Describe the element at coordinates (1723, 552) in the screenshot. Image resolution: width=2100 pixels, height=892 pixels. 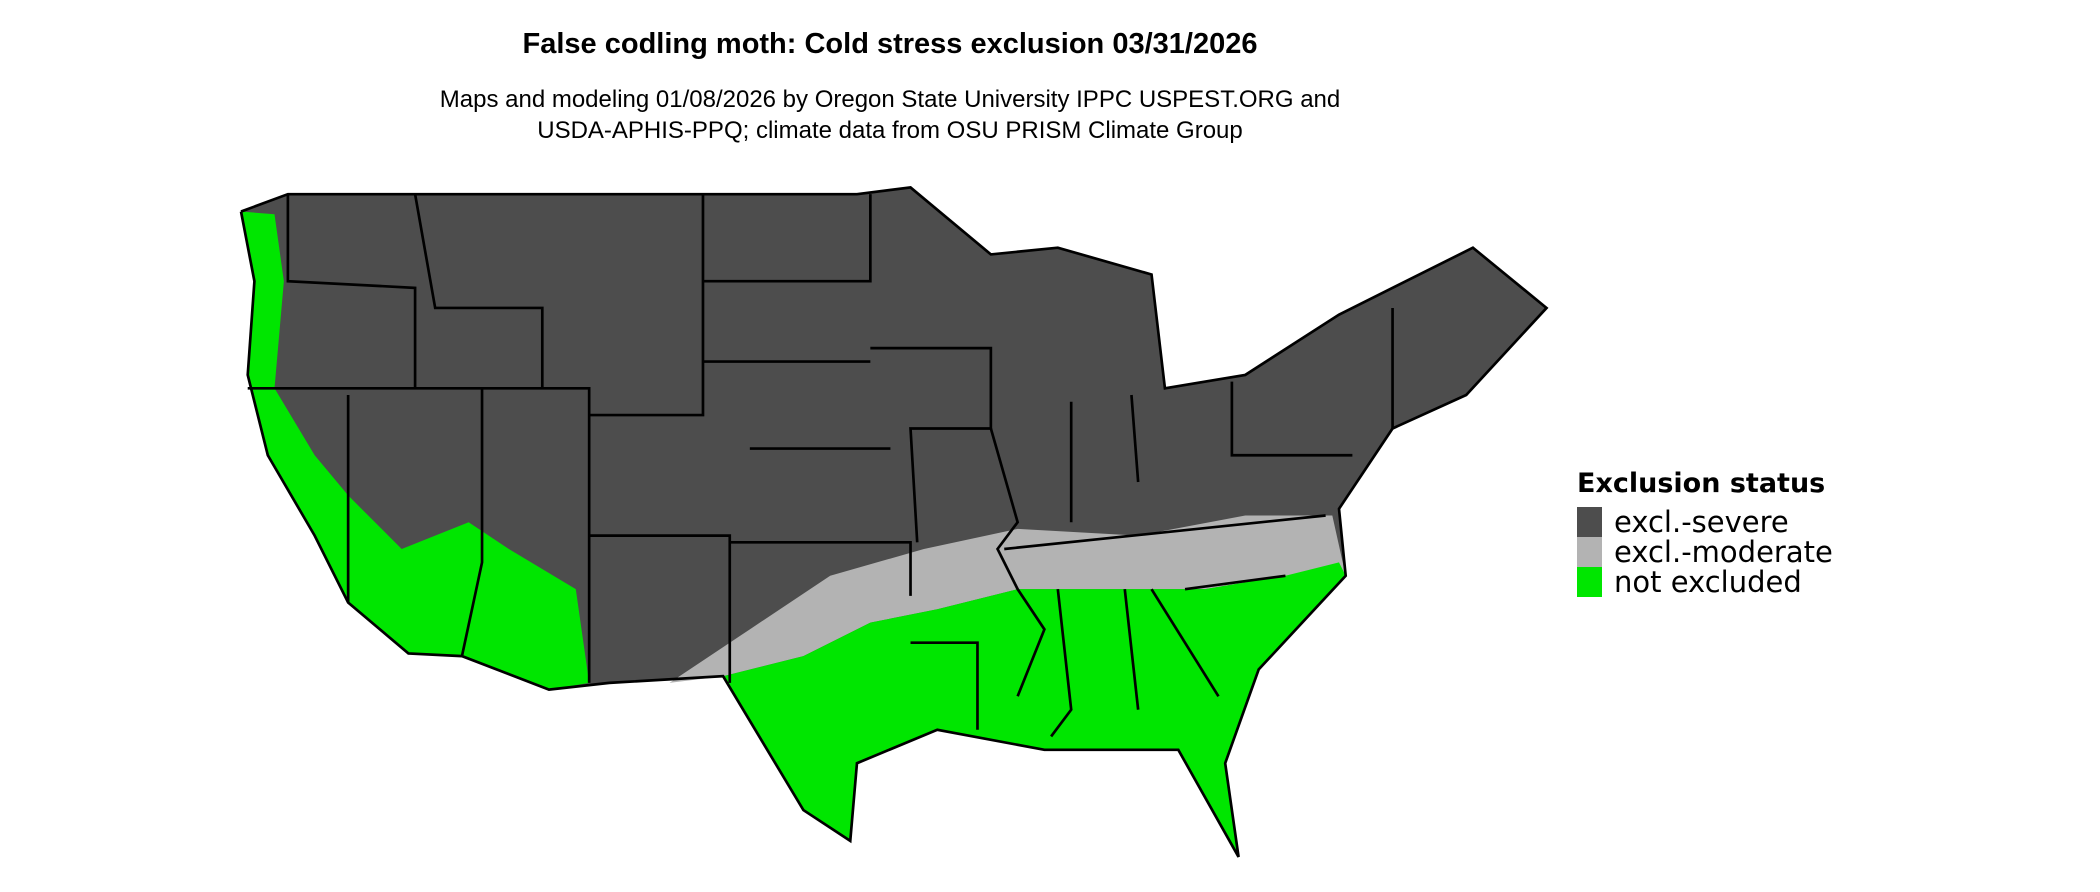
I see `legend-label: excl.-moderate` at that location.